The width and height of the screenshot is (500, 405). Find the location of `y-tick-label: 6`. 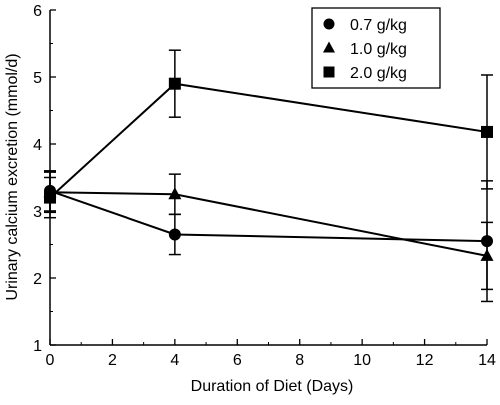

y-tick-label: 6 is located at coordinates (37, 11).